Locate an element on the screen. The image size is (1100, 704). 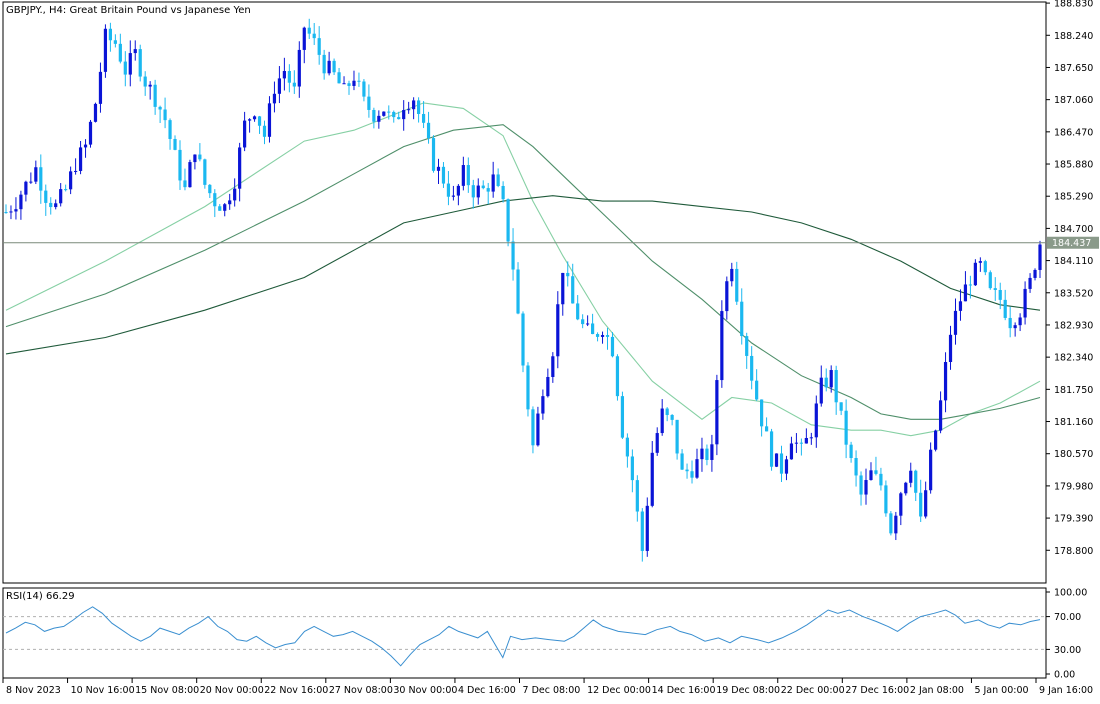
rsi-line is located at coordinates (523, 636).